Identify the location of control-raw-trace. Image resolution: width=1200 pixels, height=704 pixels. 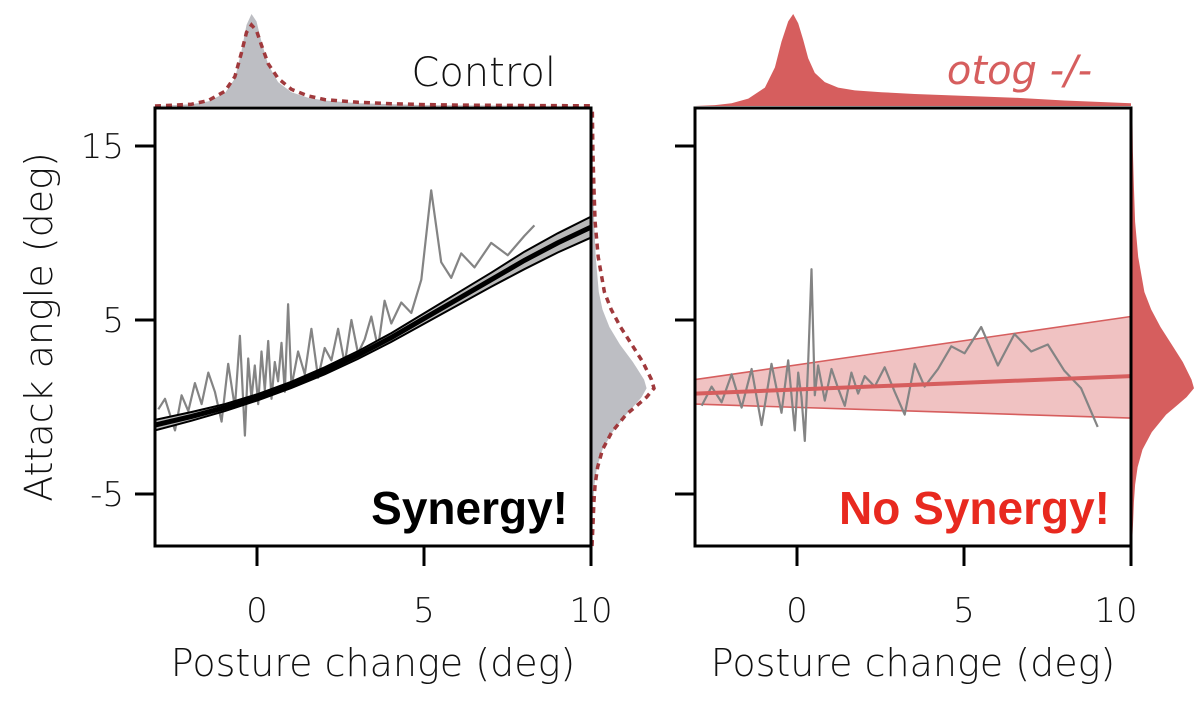
(346, 313).